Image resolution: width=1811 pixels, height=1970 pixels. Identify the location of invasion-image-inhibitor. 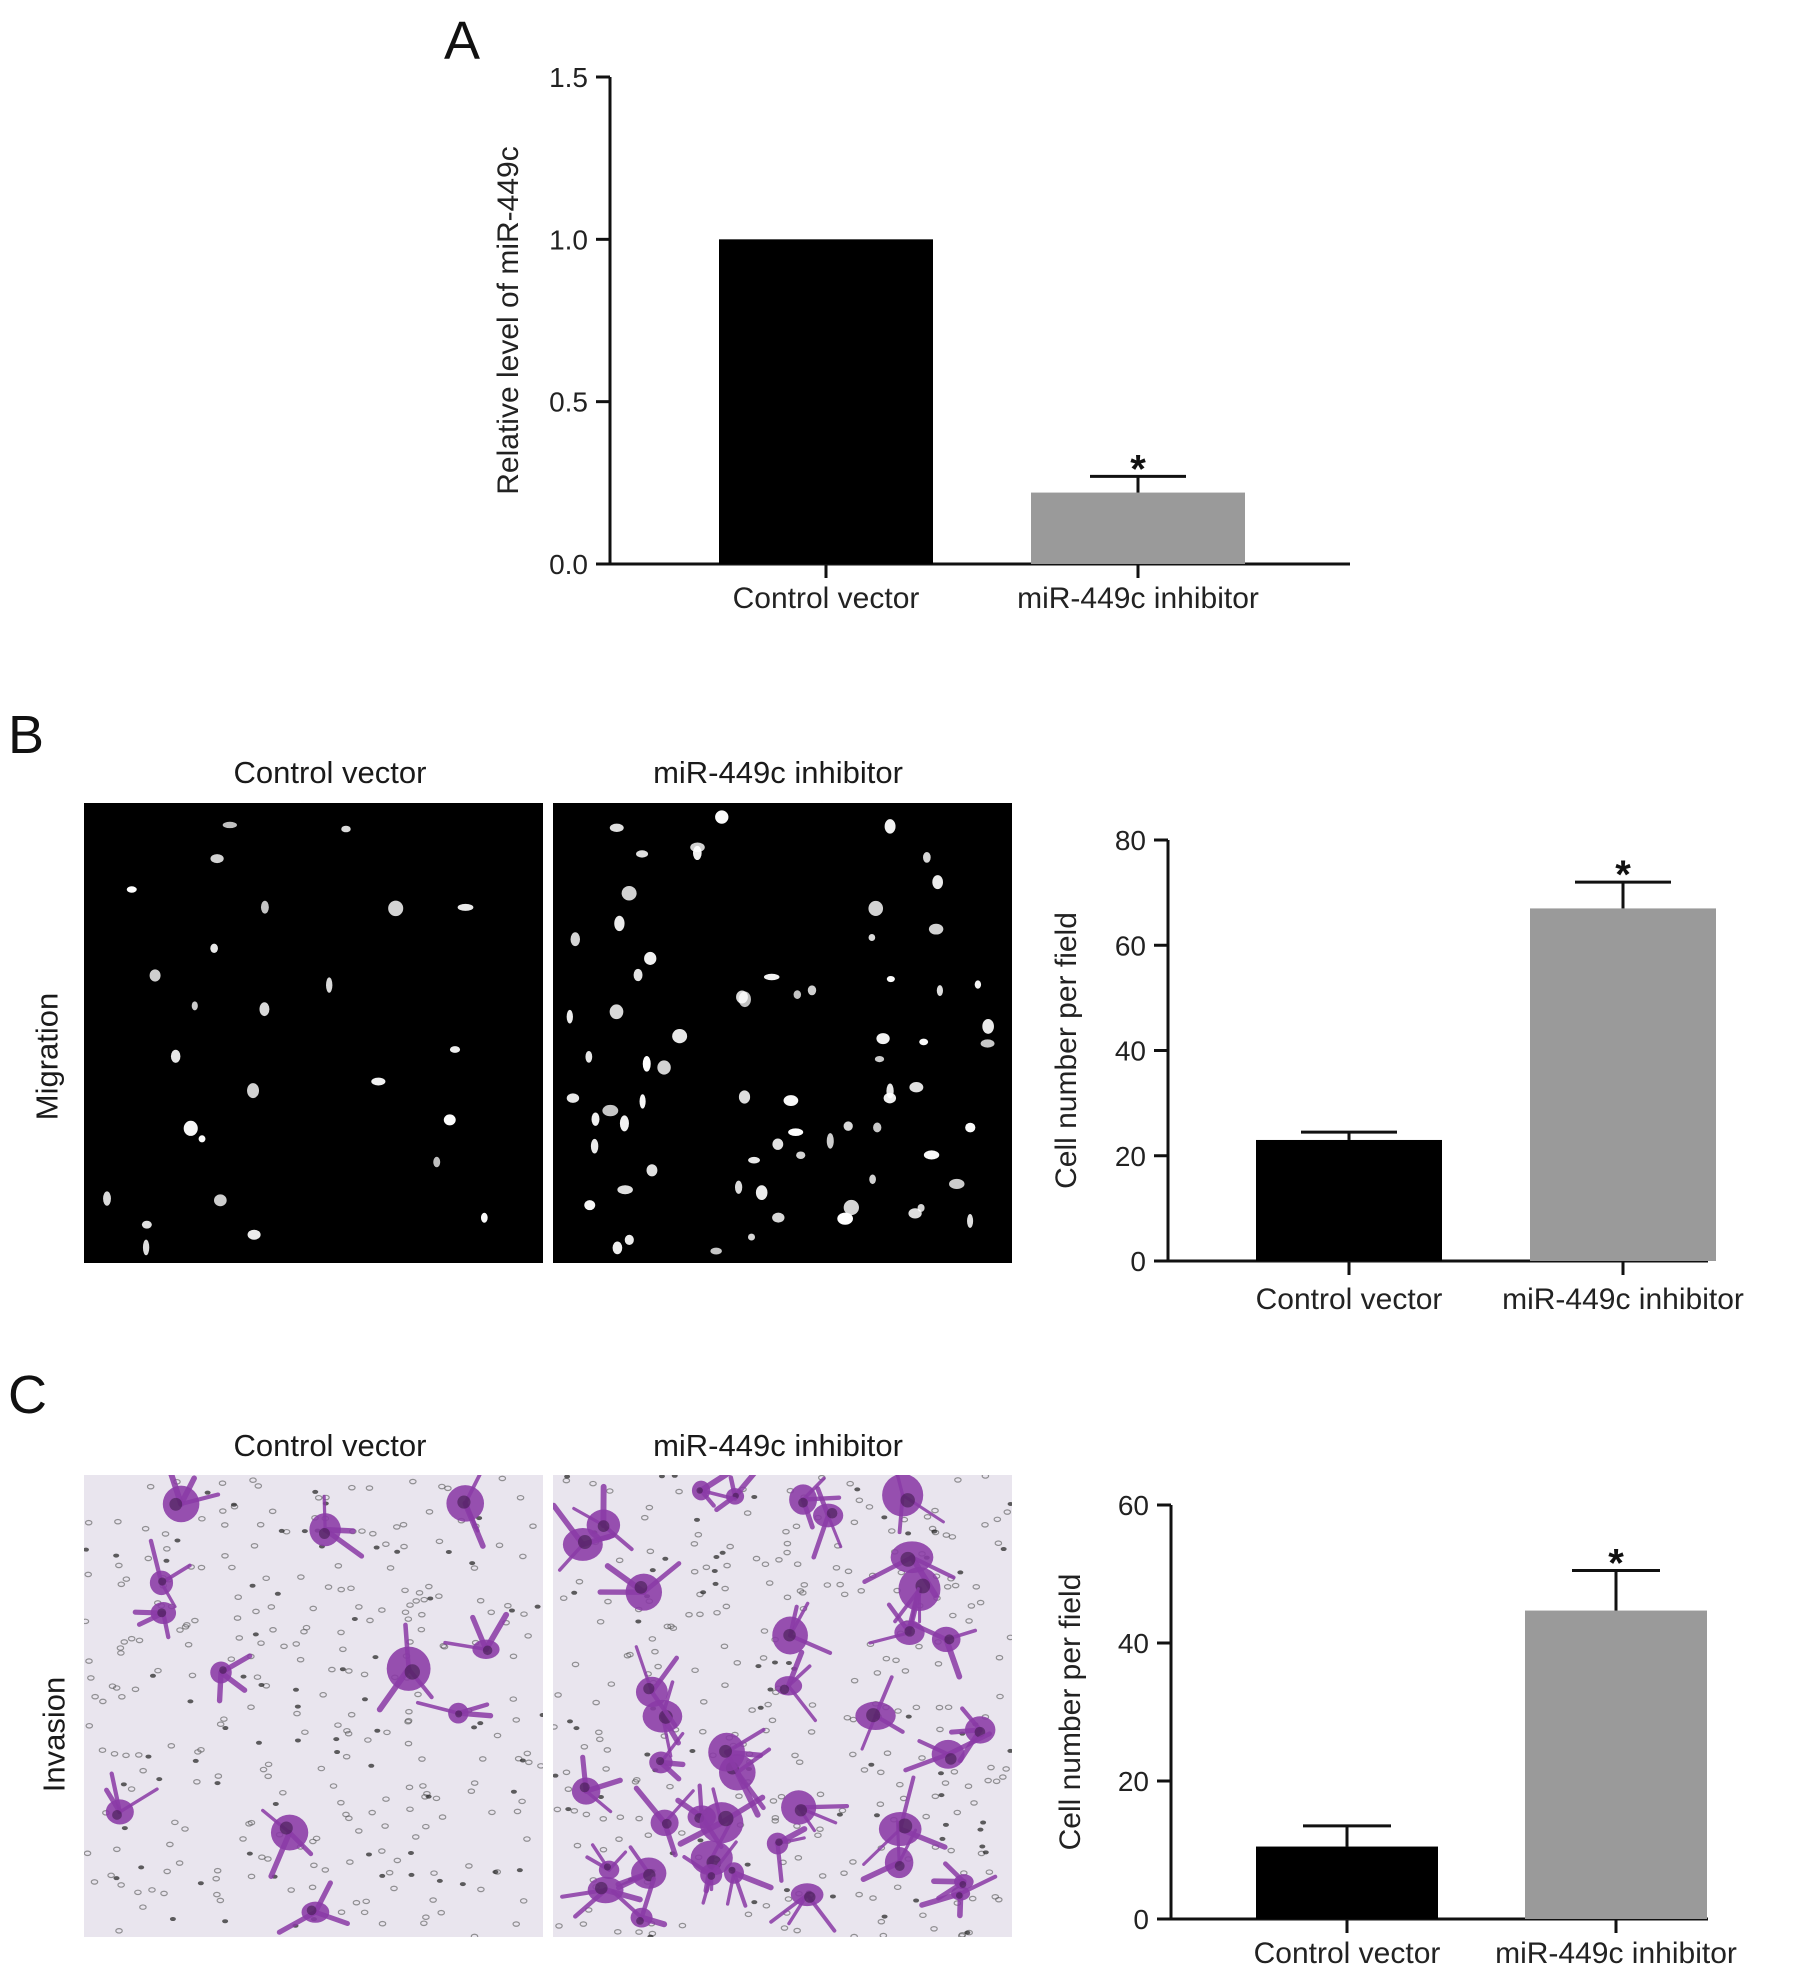
(782, 1692).